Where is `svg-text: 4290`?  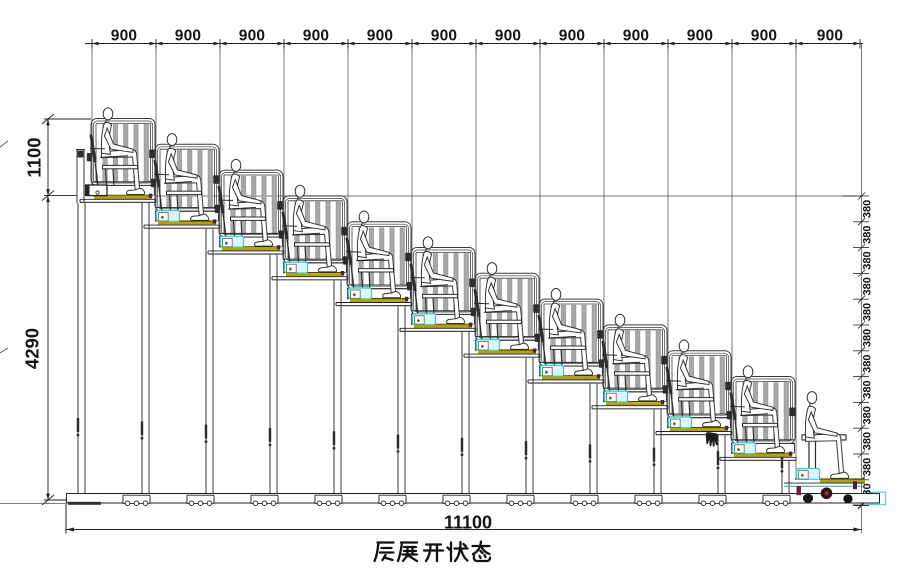 svg-text: 4290 is located at coordinates (32, 348).